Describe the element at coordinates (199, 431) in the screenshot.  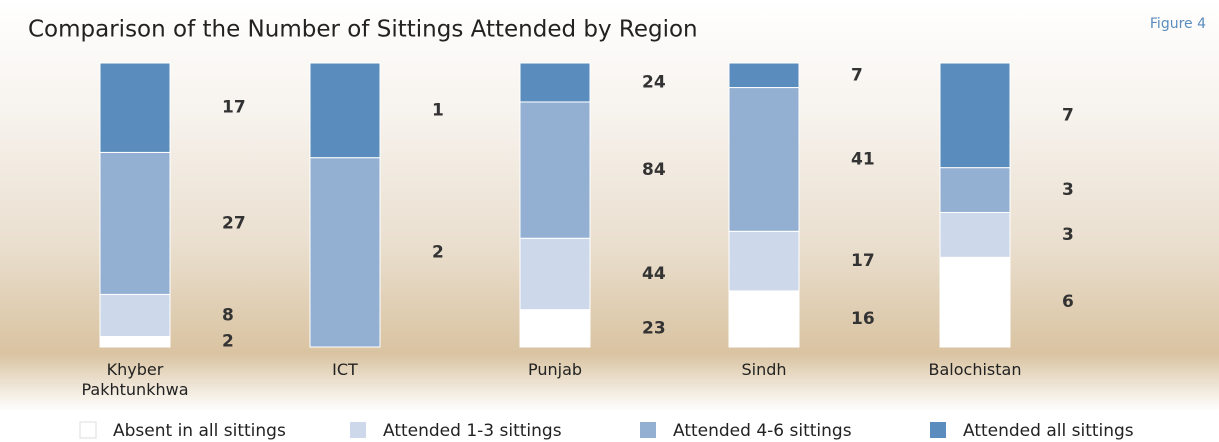
I see `legend-label: Absent in all sittings` at that location.